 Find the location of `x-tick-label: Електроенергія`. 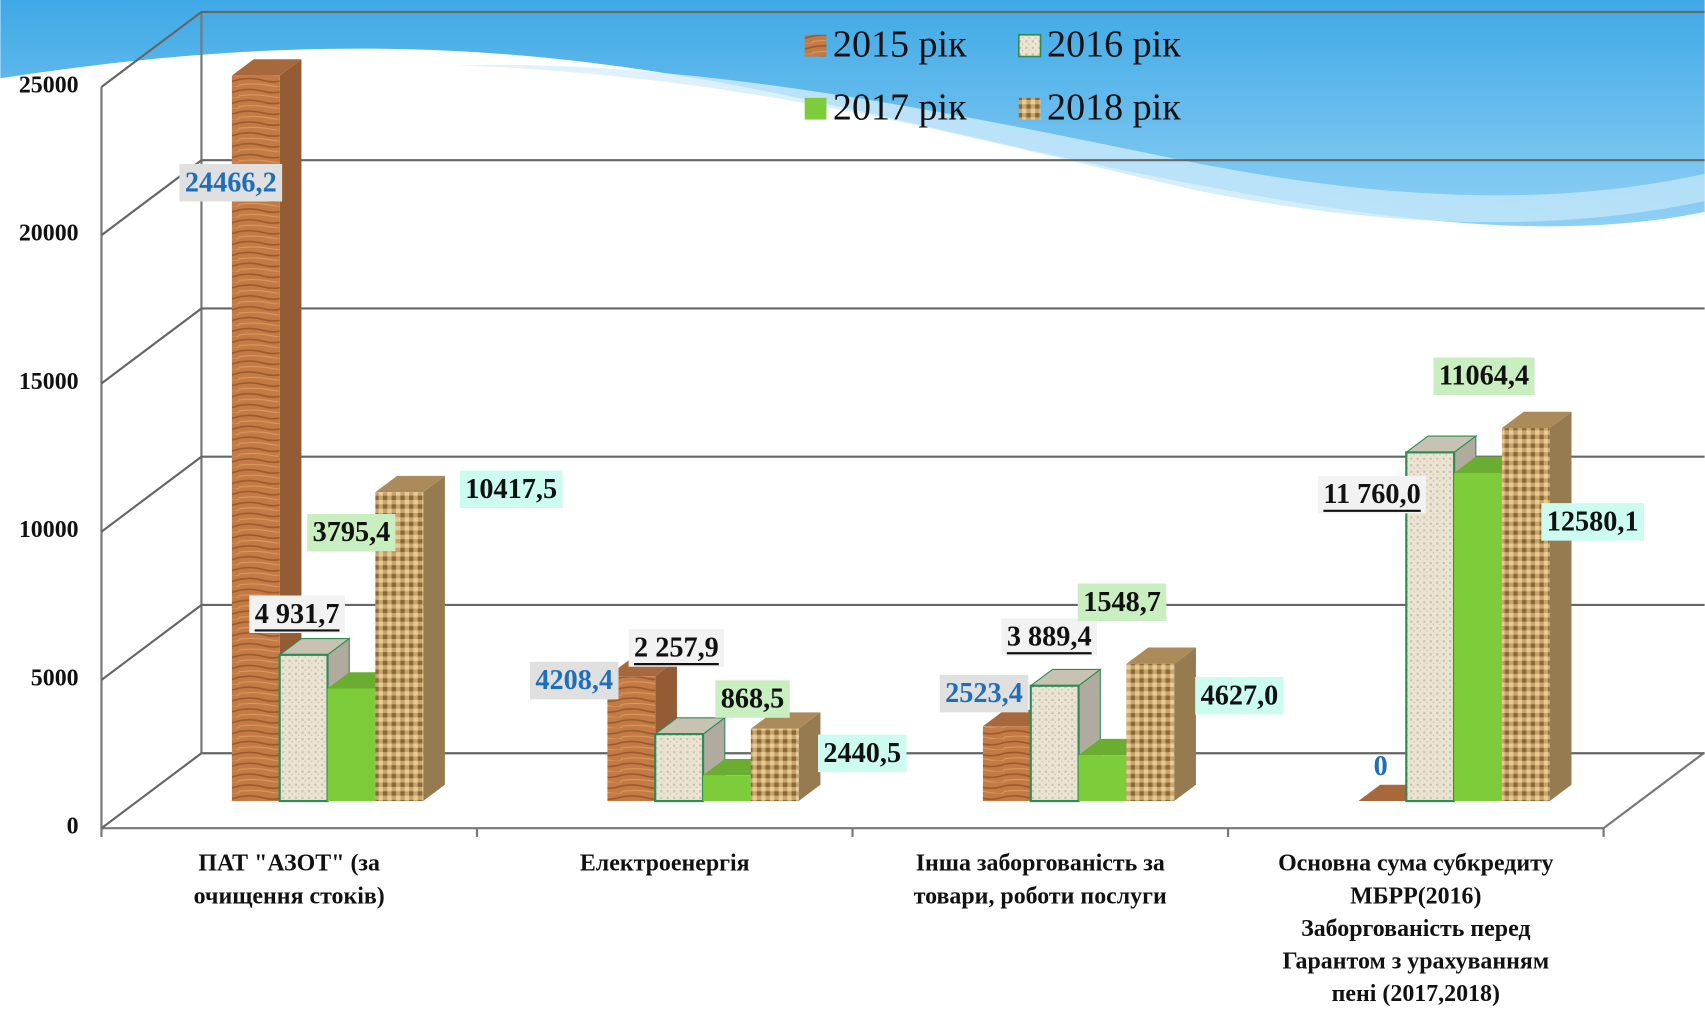

x-tick-label: Електроенергія is located at coordinates (665, 864).